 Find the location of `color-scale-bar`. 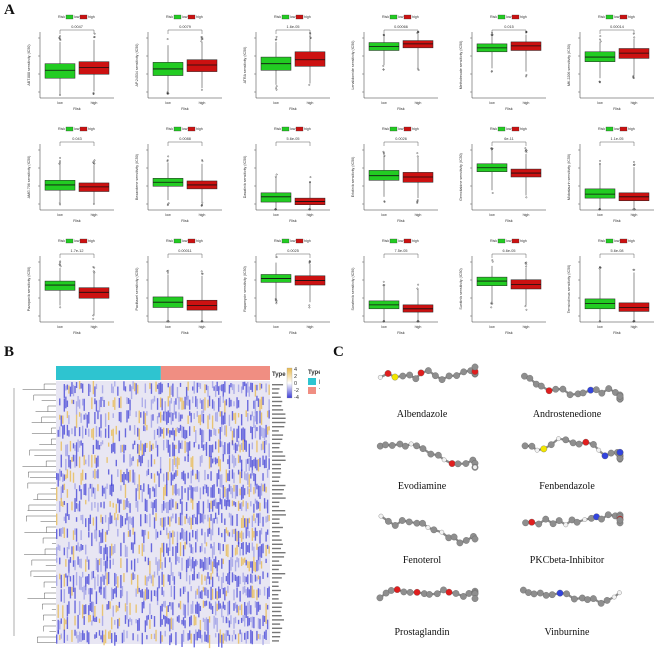

color-scale-bar is located at coordinates (289, 383).